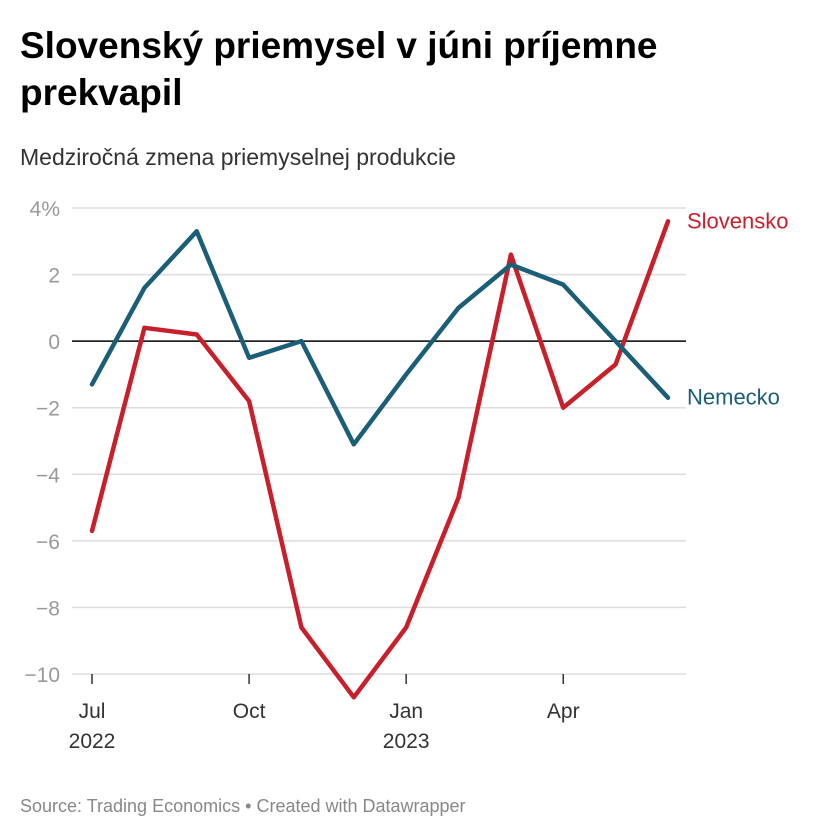 The image size is (840, 840). Describe the element at coordinates (733, 397) in the screenshot. I see `series-label-nemecko: Nemecko` at that location.